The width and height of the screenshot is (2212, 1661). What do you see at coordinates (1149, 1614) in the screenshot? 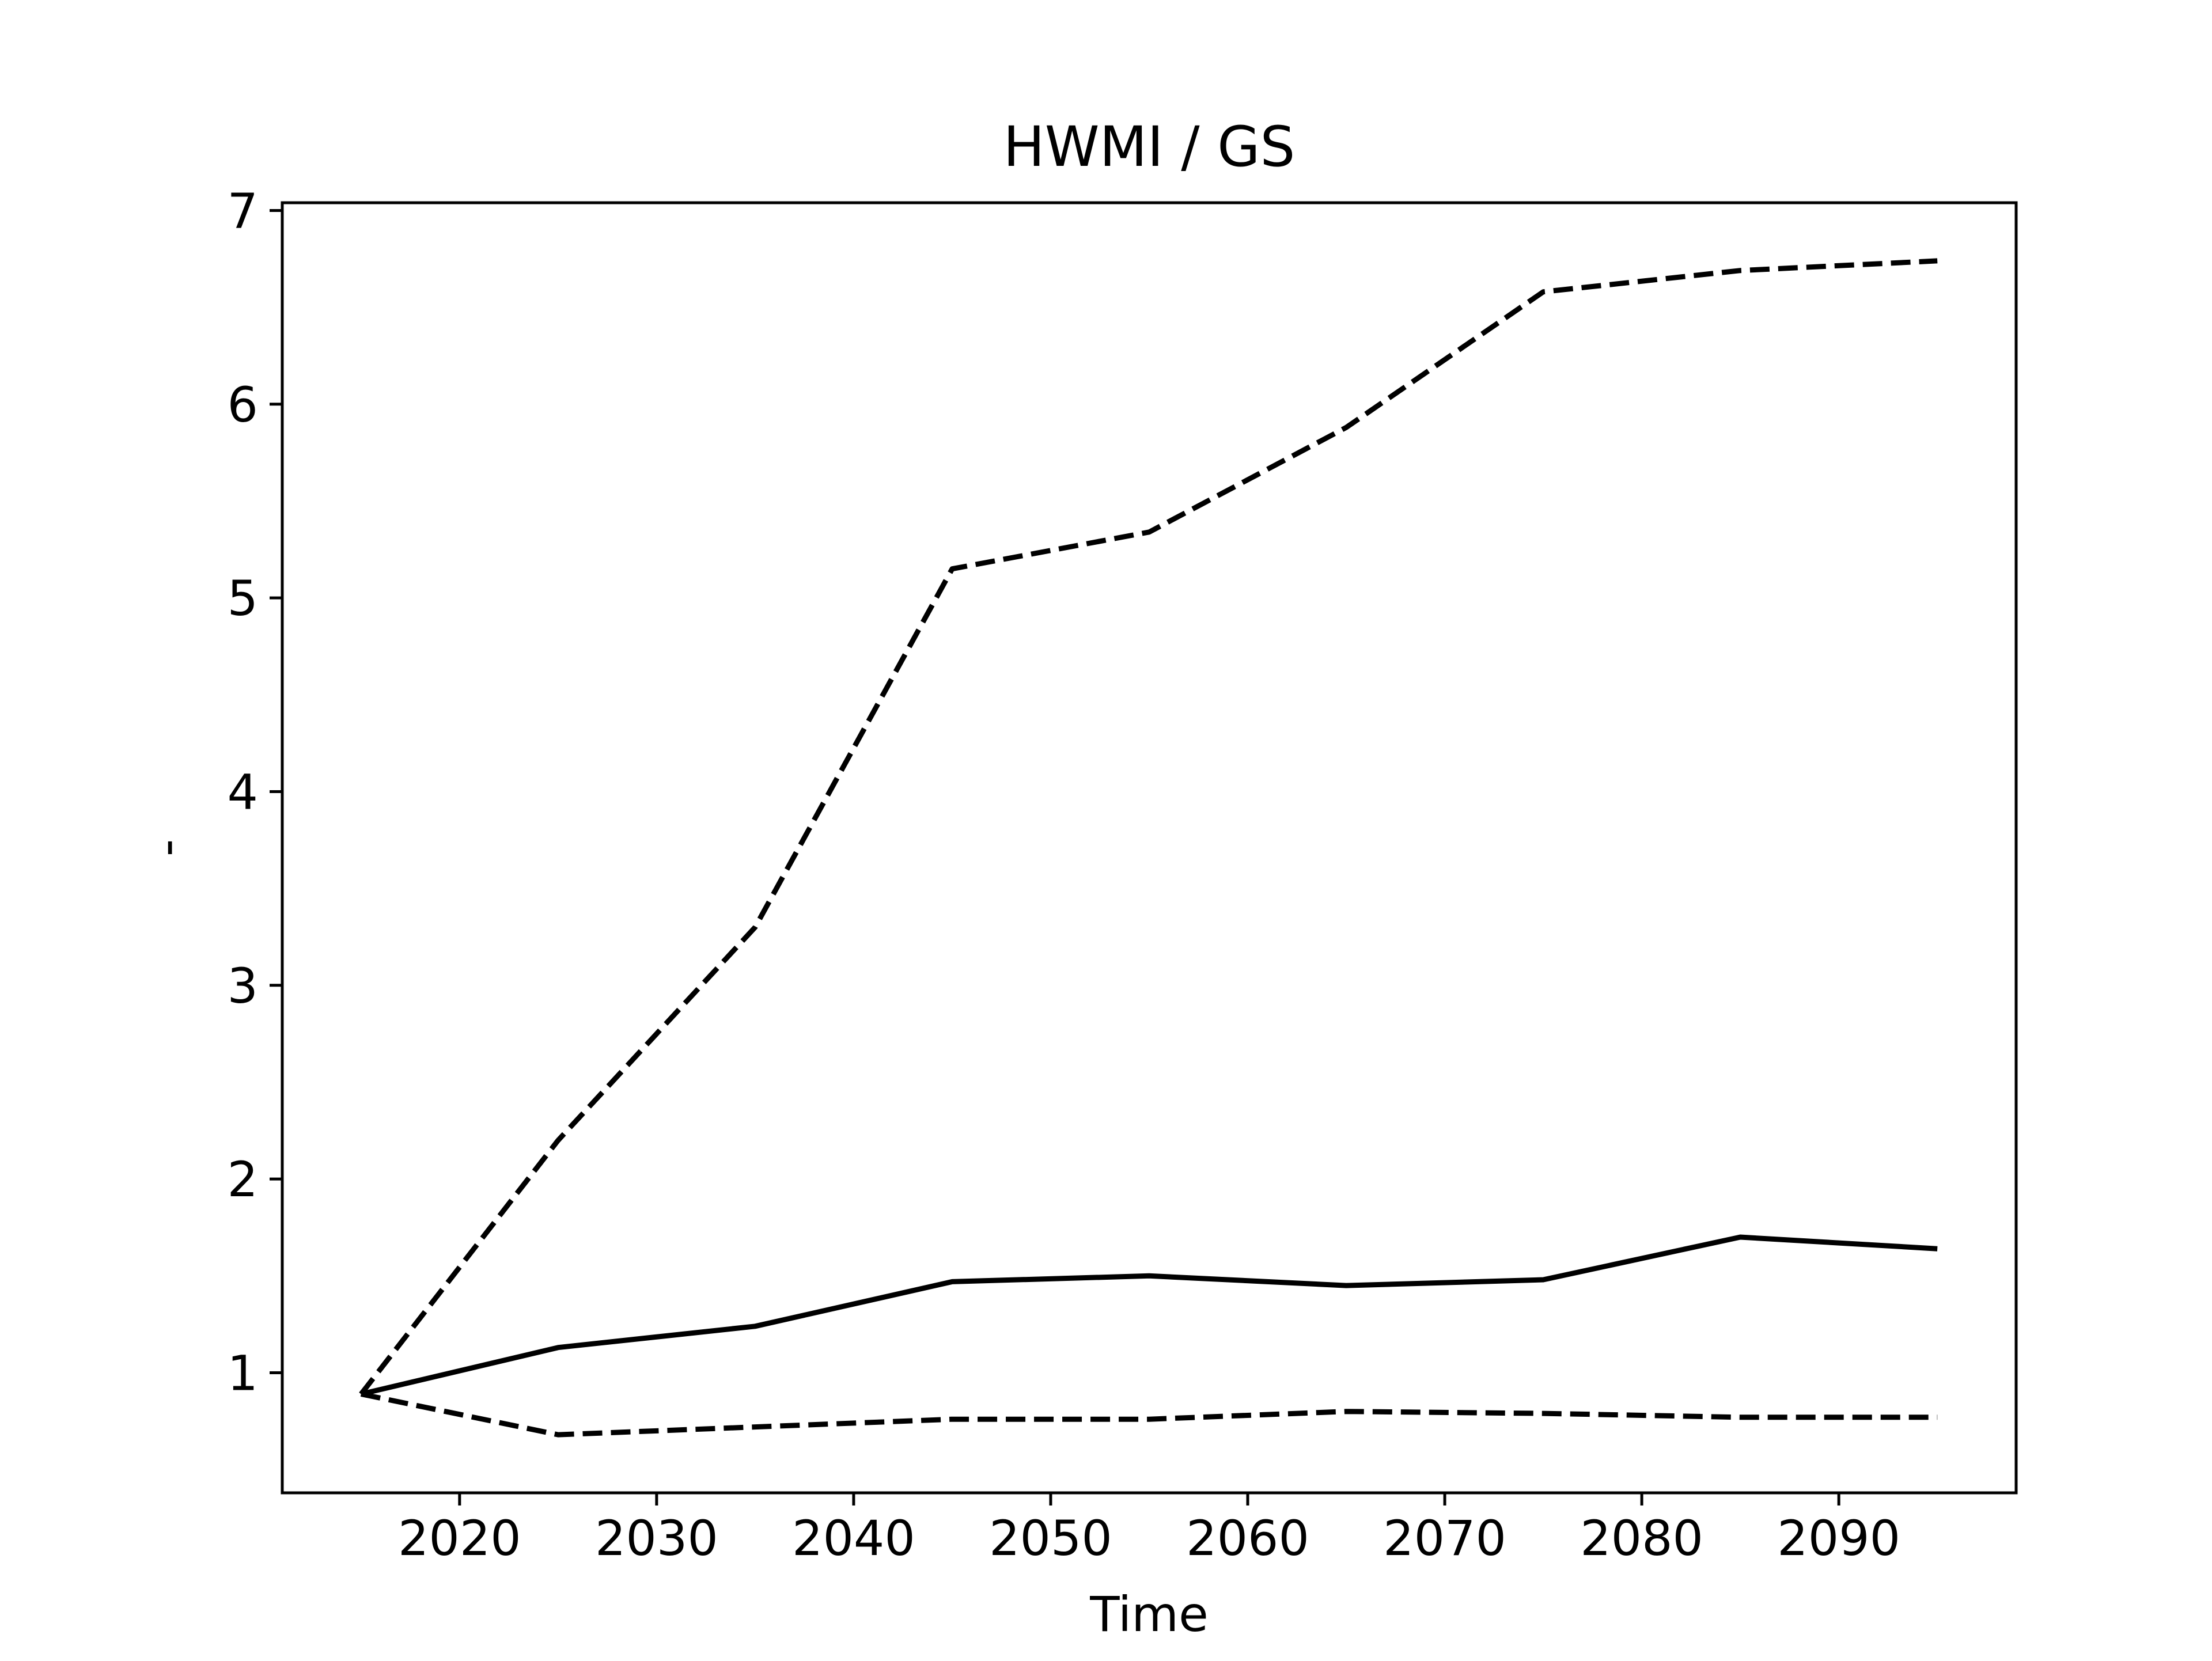
I see `x-axis-label: Time` at bounding box center [1149, 1614].